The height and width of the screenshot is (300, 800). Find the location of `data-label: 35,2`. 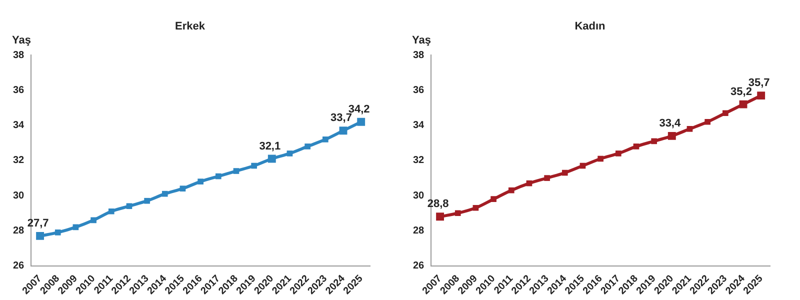

data-label: 35,2 is located at coordinates (741, 92).